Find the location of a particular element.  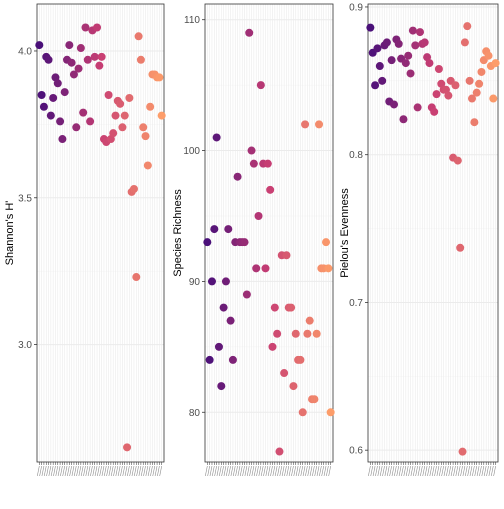

y-tick-label: 3.5 is located at coordinates (25, 198).